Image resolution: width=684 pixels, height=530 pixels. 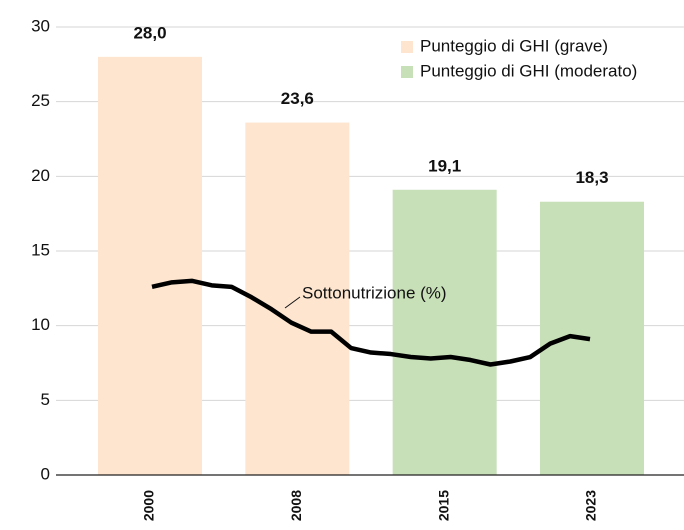 I want to click on annotation: Sottonutrizione (%), so click(x=374, y=292).